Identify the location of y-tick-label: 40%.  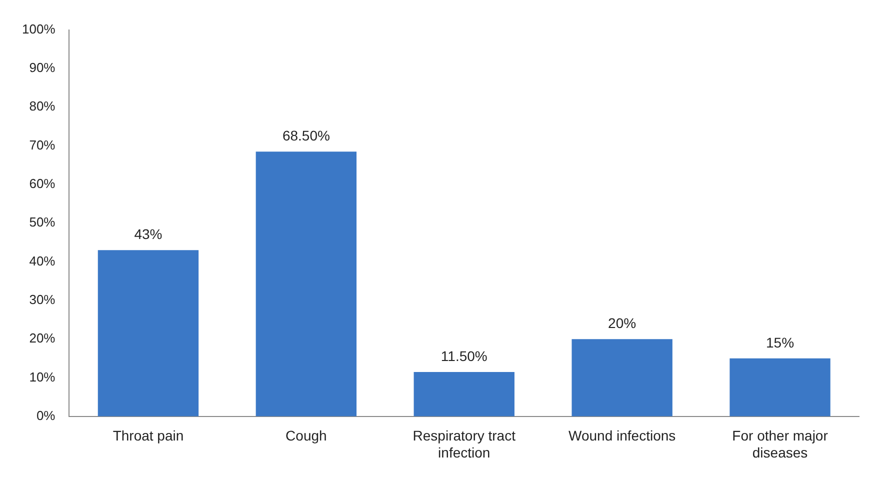
(42, 260).